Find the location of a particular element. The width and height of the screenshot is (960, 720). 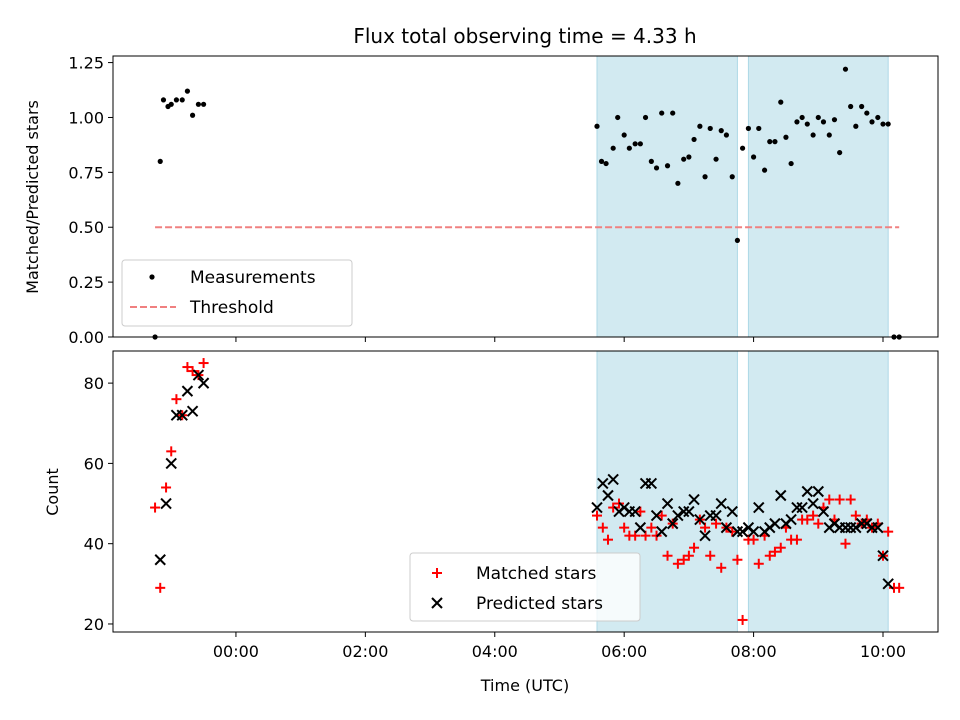

predicted-point-58-b is located at coordinates (861, 523).